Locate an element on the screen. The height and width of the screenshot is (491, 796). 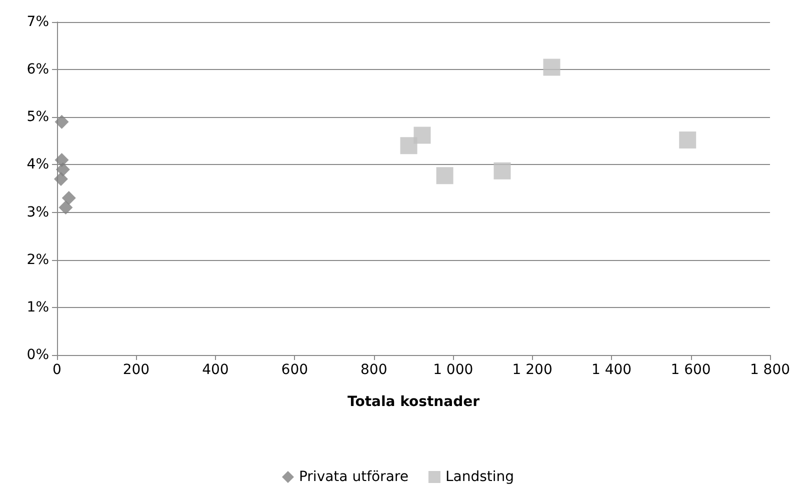
x-tick-label: 0 is located at coordinates (57, 370).